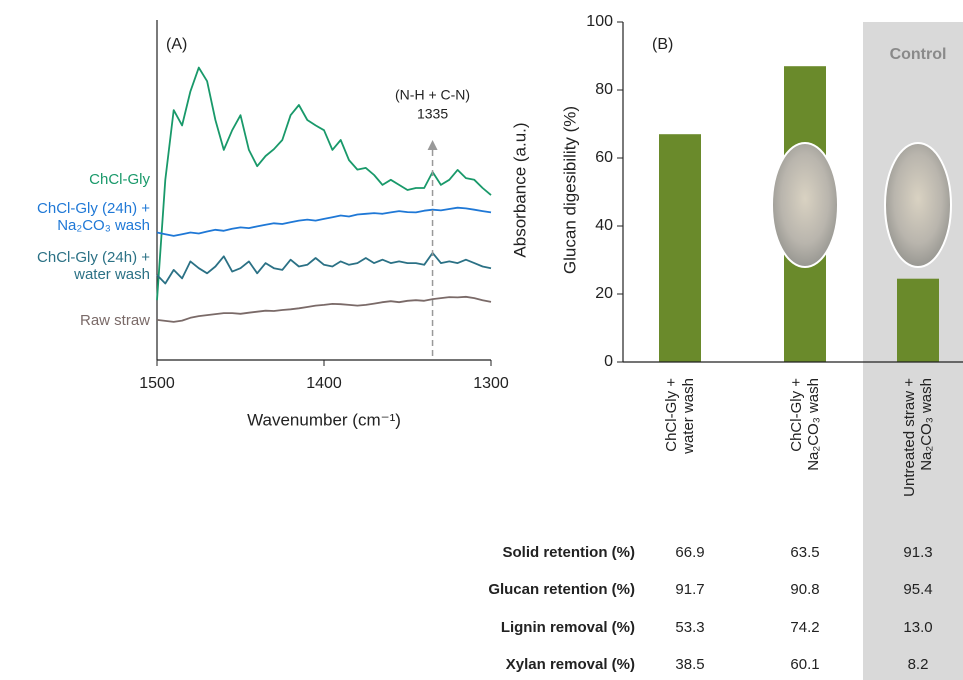  What do you see at coordinates (690, 664) in the screenshot?
I see `table-value: 38.5` at bounding box center [690, 664].